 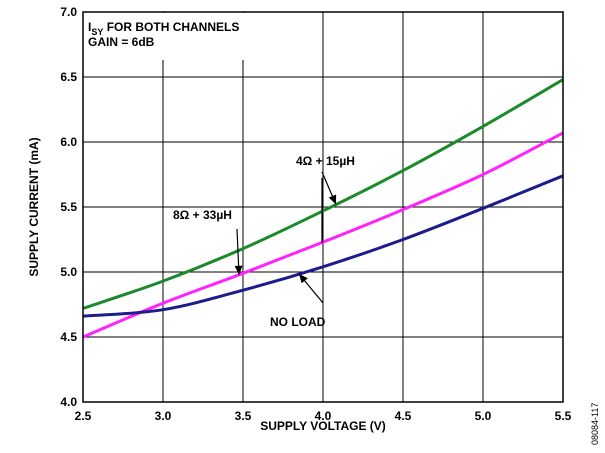 I want to click on annotation-label: NO LOAD, so click(x=298, y=322).